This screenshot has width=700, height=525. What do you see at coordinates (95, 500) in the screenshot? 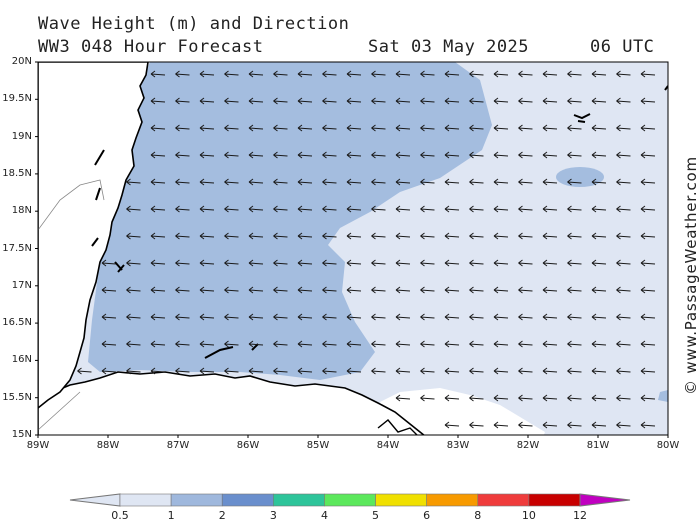
I see `colorbar-left-tip` at bounding box center [95, 500].